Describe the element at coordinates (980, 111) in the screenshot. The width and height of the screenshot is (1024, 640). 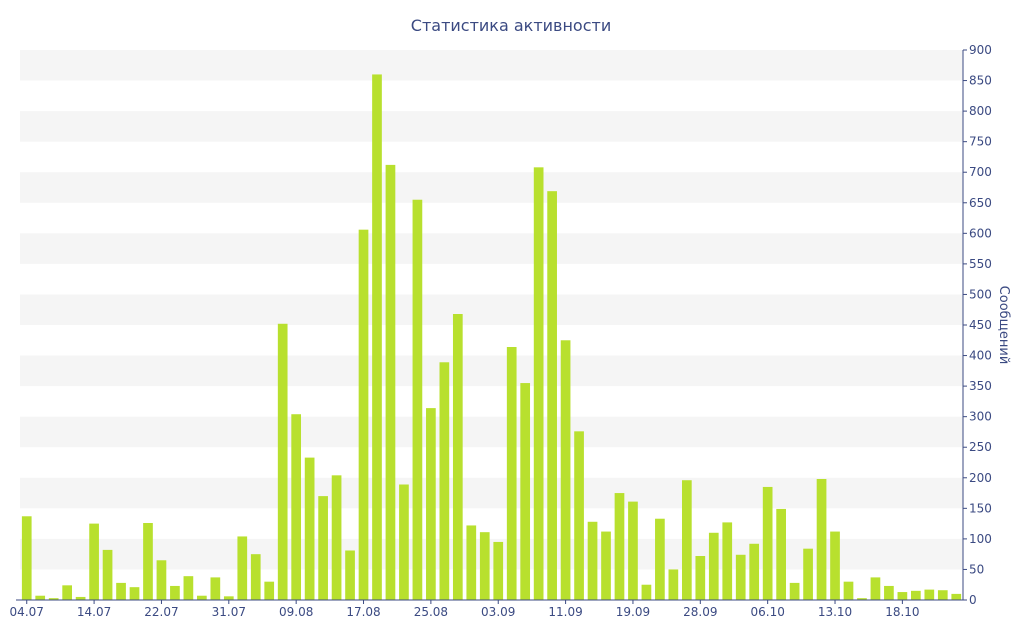
I see `y-tick-label: 800` at that location.